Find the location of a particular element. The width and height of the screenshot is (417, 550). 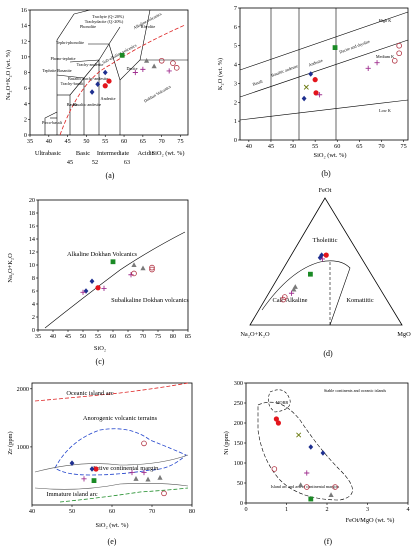

panel-f-morb-field is located at coordinates (279, 401).